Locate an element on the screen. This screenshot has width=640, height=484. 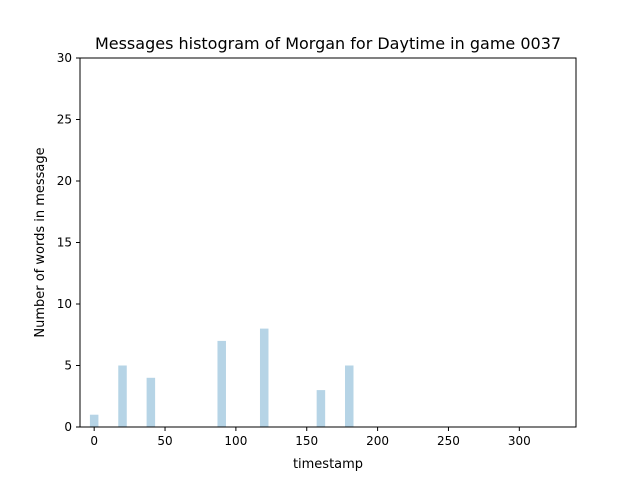
x-axis-label: timestamp is located at coordinates (328, 464).